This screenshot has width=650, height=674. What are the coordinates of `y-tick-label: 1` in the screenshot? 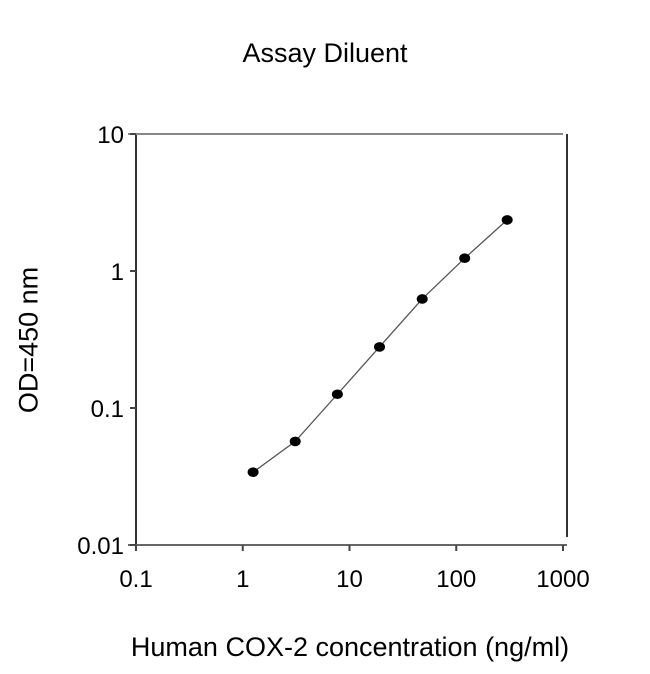 It's located at (117, 272).